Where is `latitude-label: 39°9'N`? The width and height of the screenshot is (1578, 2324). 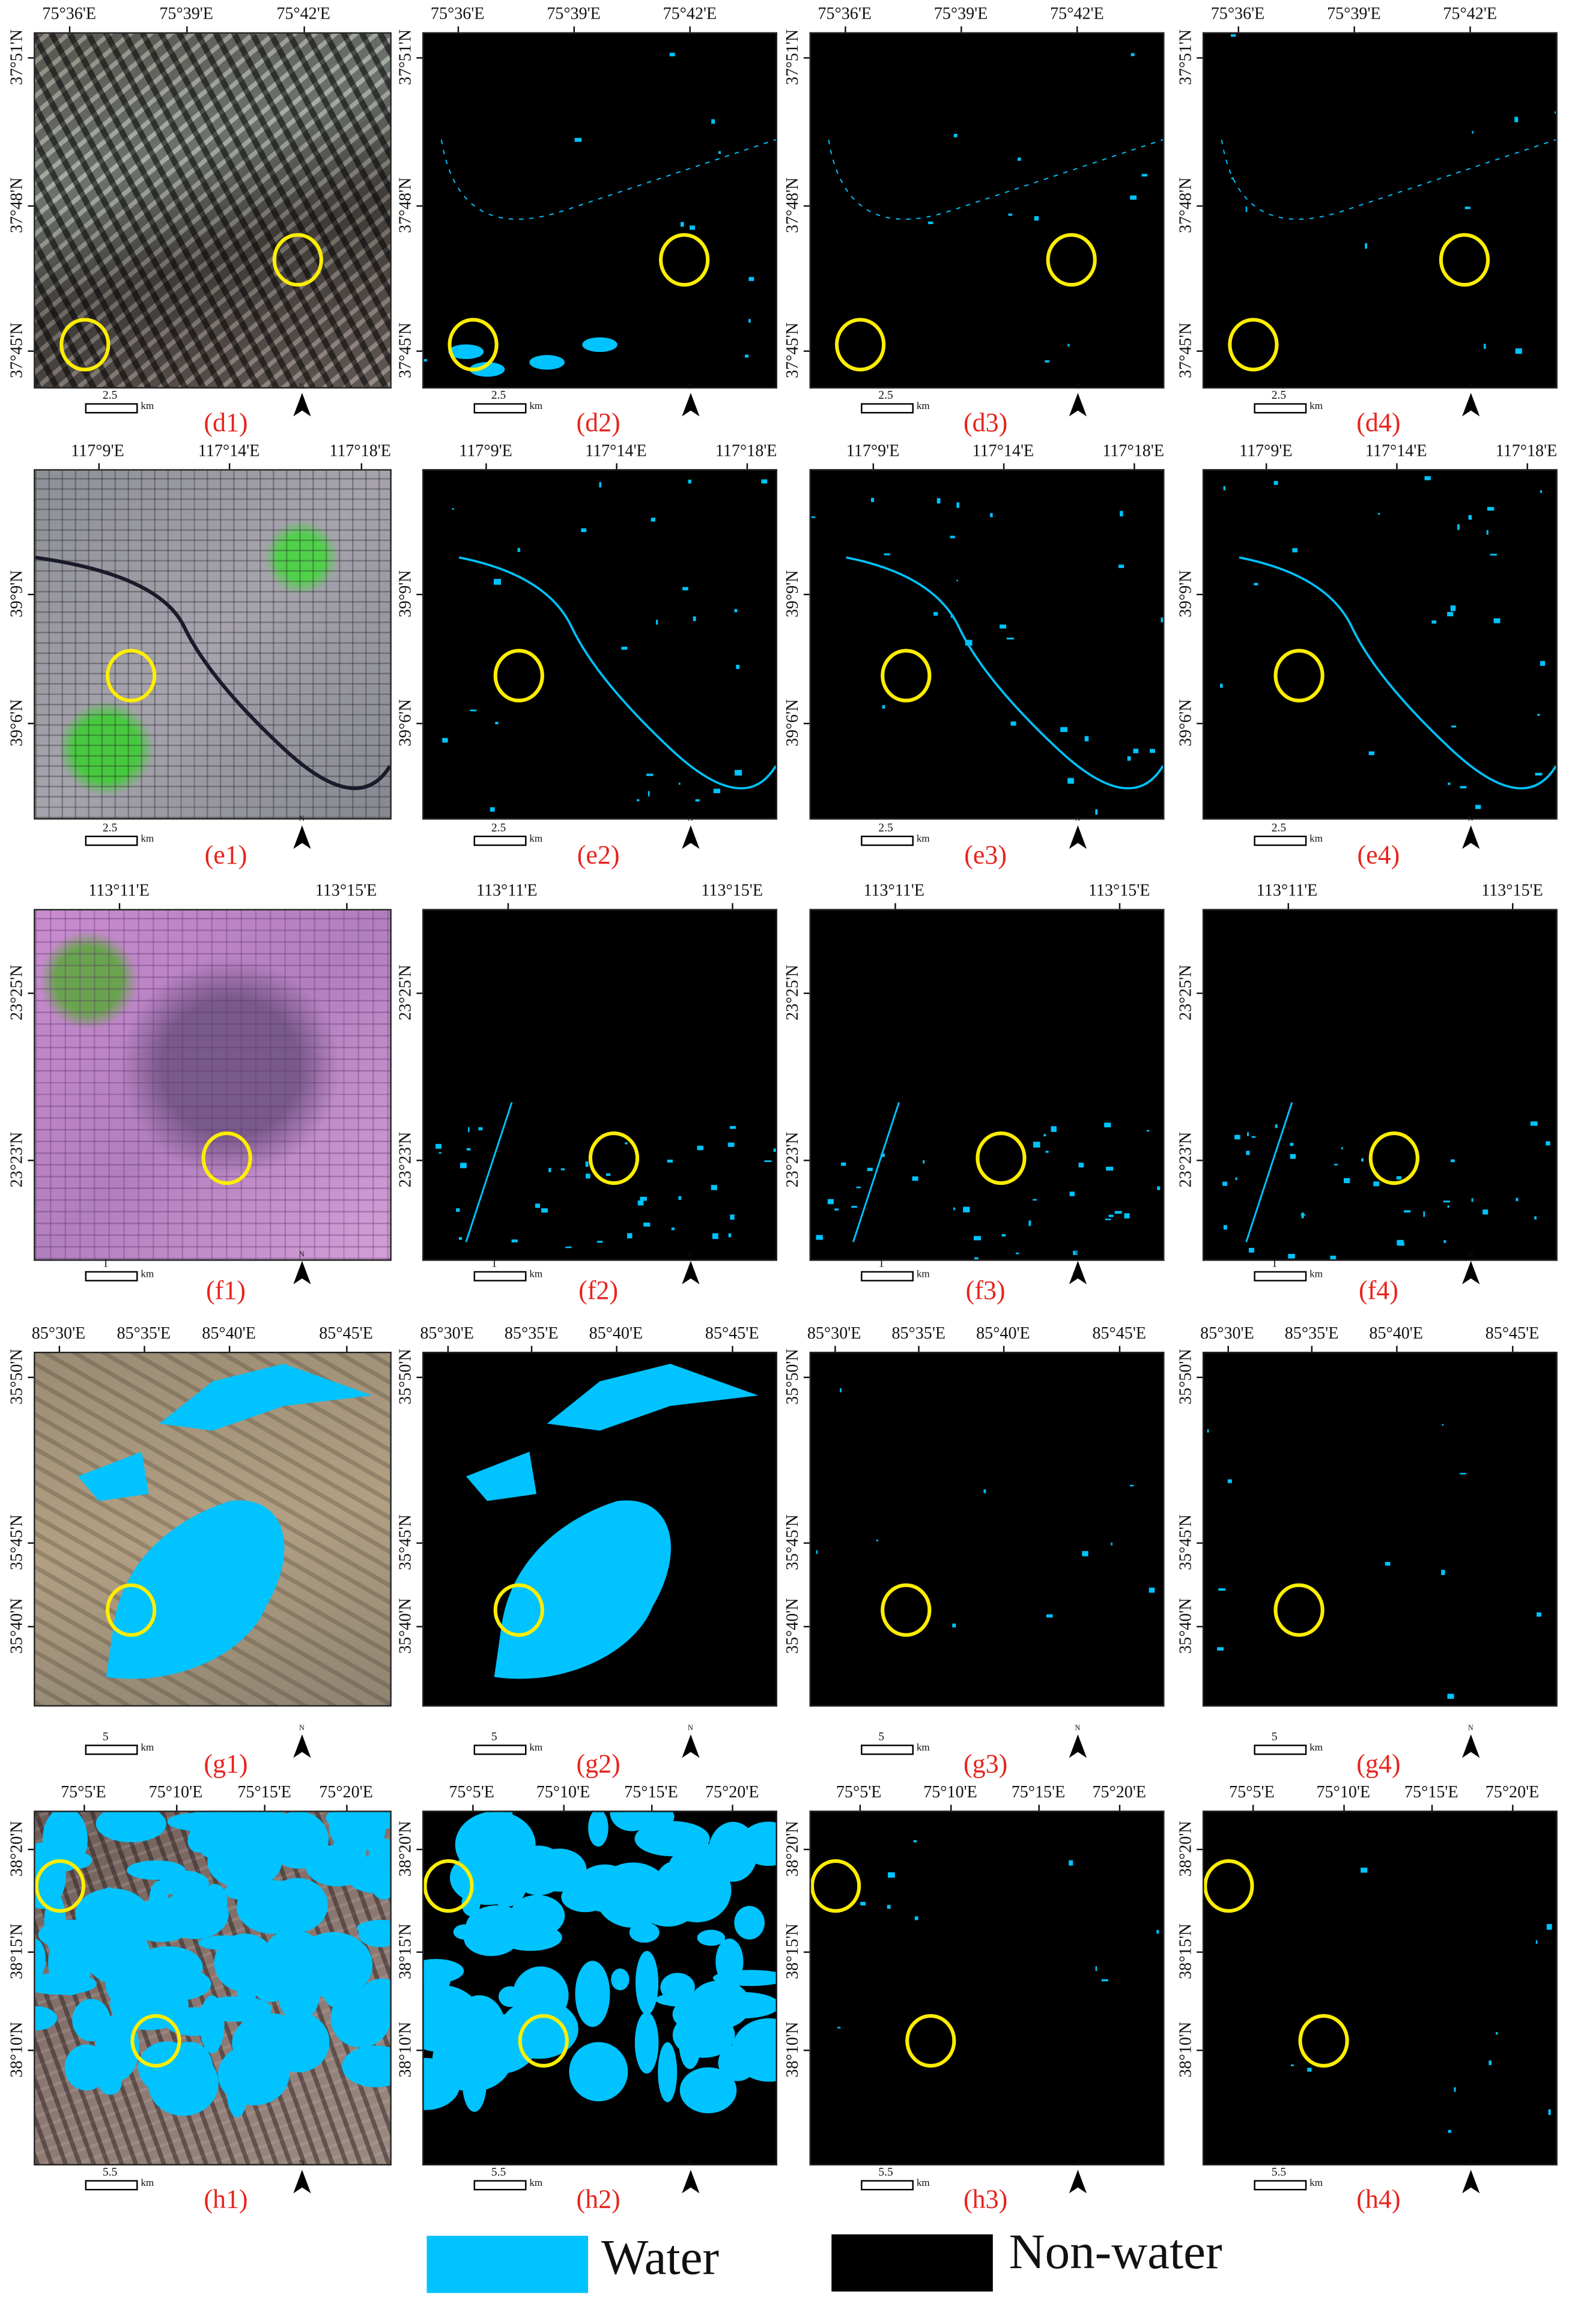
latitude-label: 39°9'N is located at coordinates (17, 594).